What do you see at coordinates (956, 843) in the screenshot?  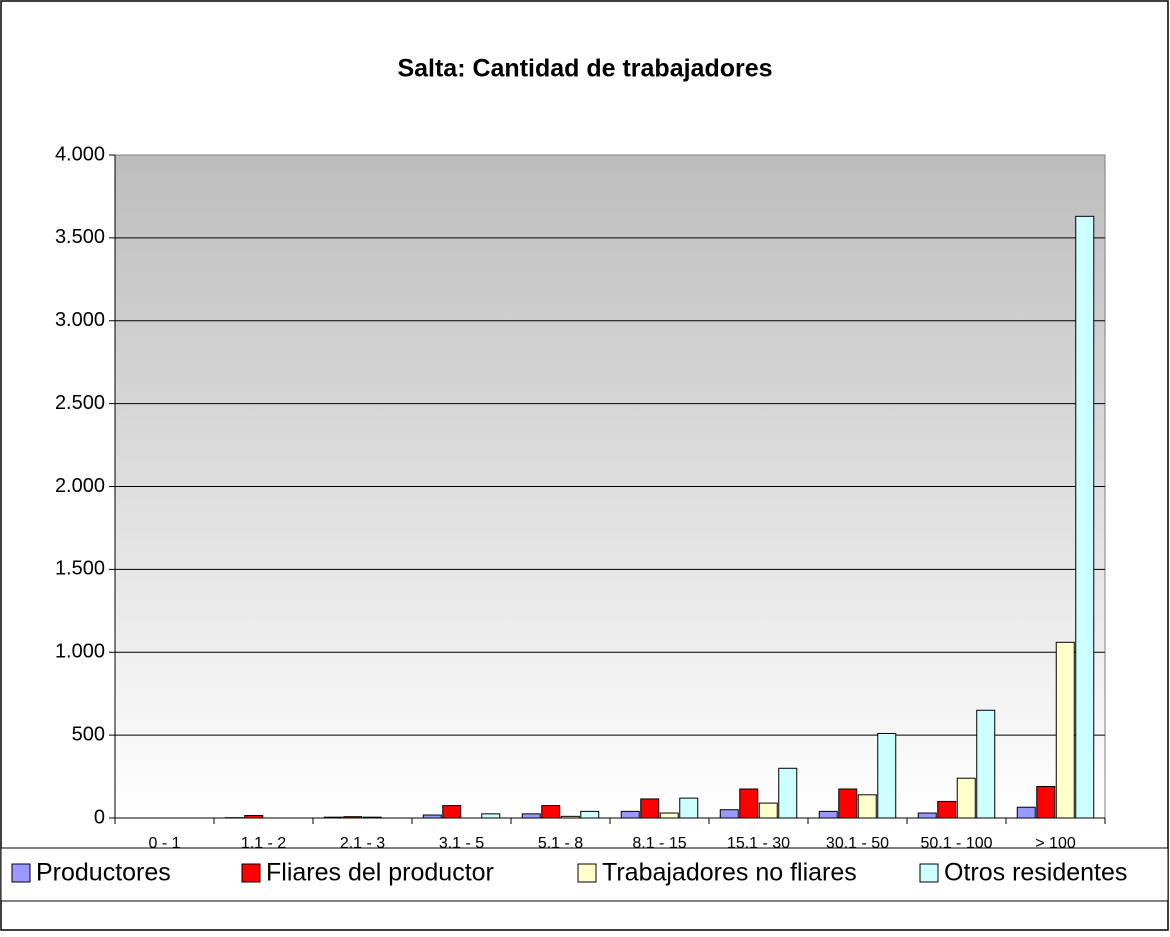 I see `x-tick-label: 50.1 - 100` at bounding box center [956, 843].